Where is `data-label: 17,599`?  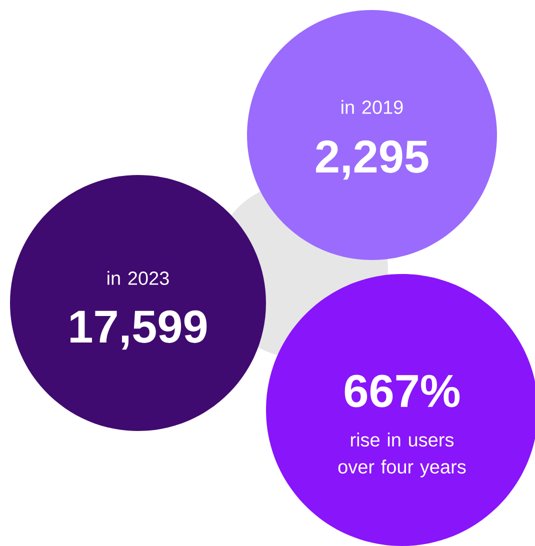
data-label: 17,599 is located at coordinates (138, 330).